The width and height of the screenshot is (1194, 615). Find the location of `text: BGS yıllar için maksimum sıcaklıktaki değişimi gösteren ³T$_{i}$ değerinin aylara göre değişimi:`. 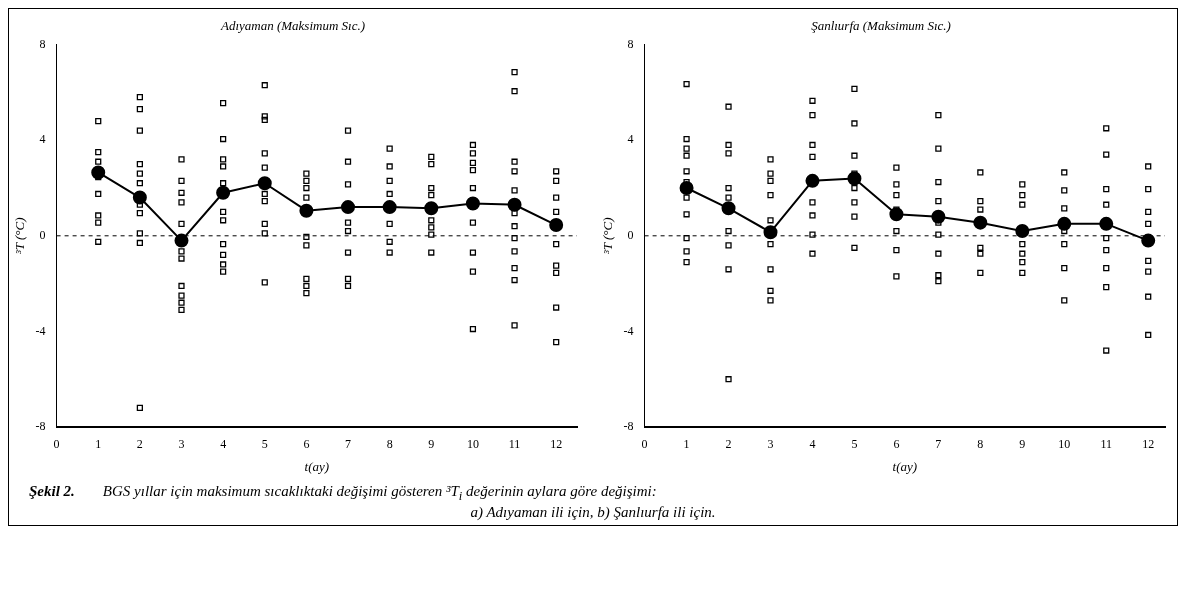

text: BGS yıllar için maksimum sıcaklıktaki değişimi gösteren ³T$_{i}$ değerinin aylara göre değişimi: is located at coordinates (379, 493).